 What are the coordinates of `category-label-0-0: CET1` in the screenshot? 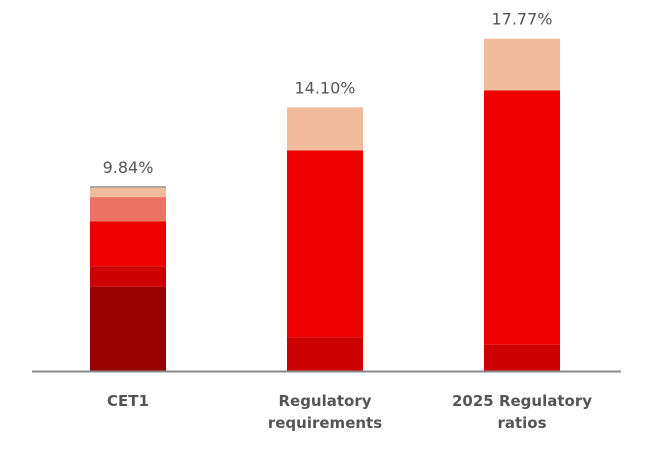 It's located at (128, 401).